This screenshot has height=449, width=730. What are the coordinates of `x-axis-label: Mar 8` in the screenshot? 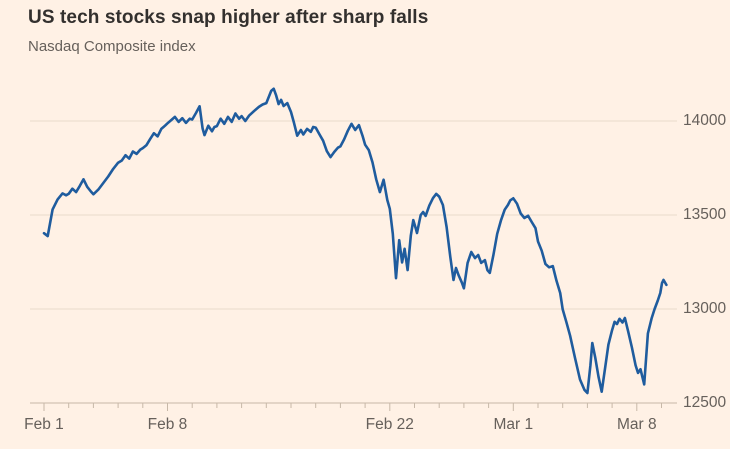 It's located at (636, 424).